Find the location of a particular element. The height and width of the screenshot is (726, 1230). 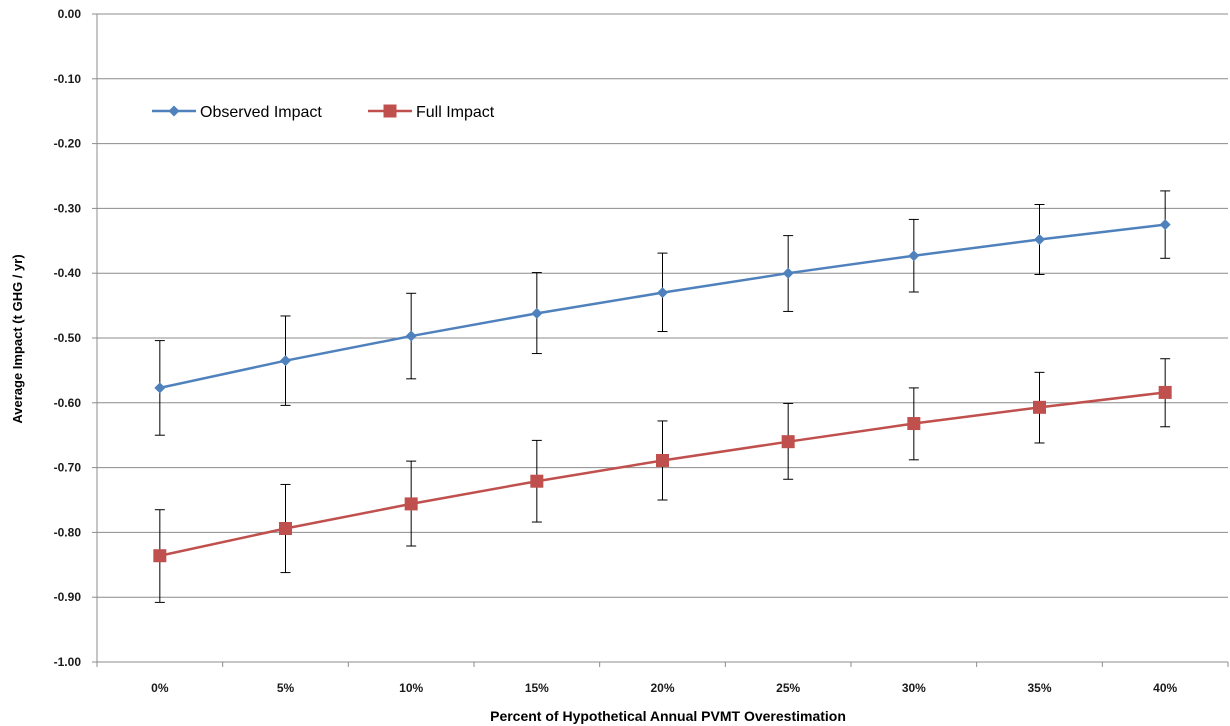

x-tick-label: 10% is located at coordinates (411, 688).